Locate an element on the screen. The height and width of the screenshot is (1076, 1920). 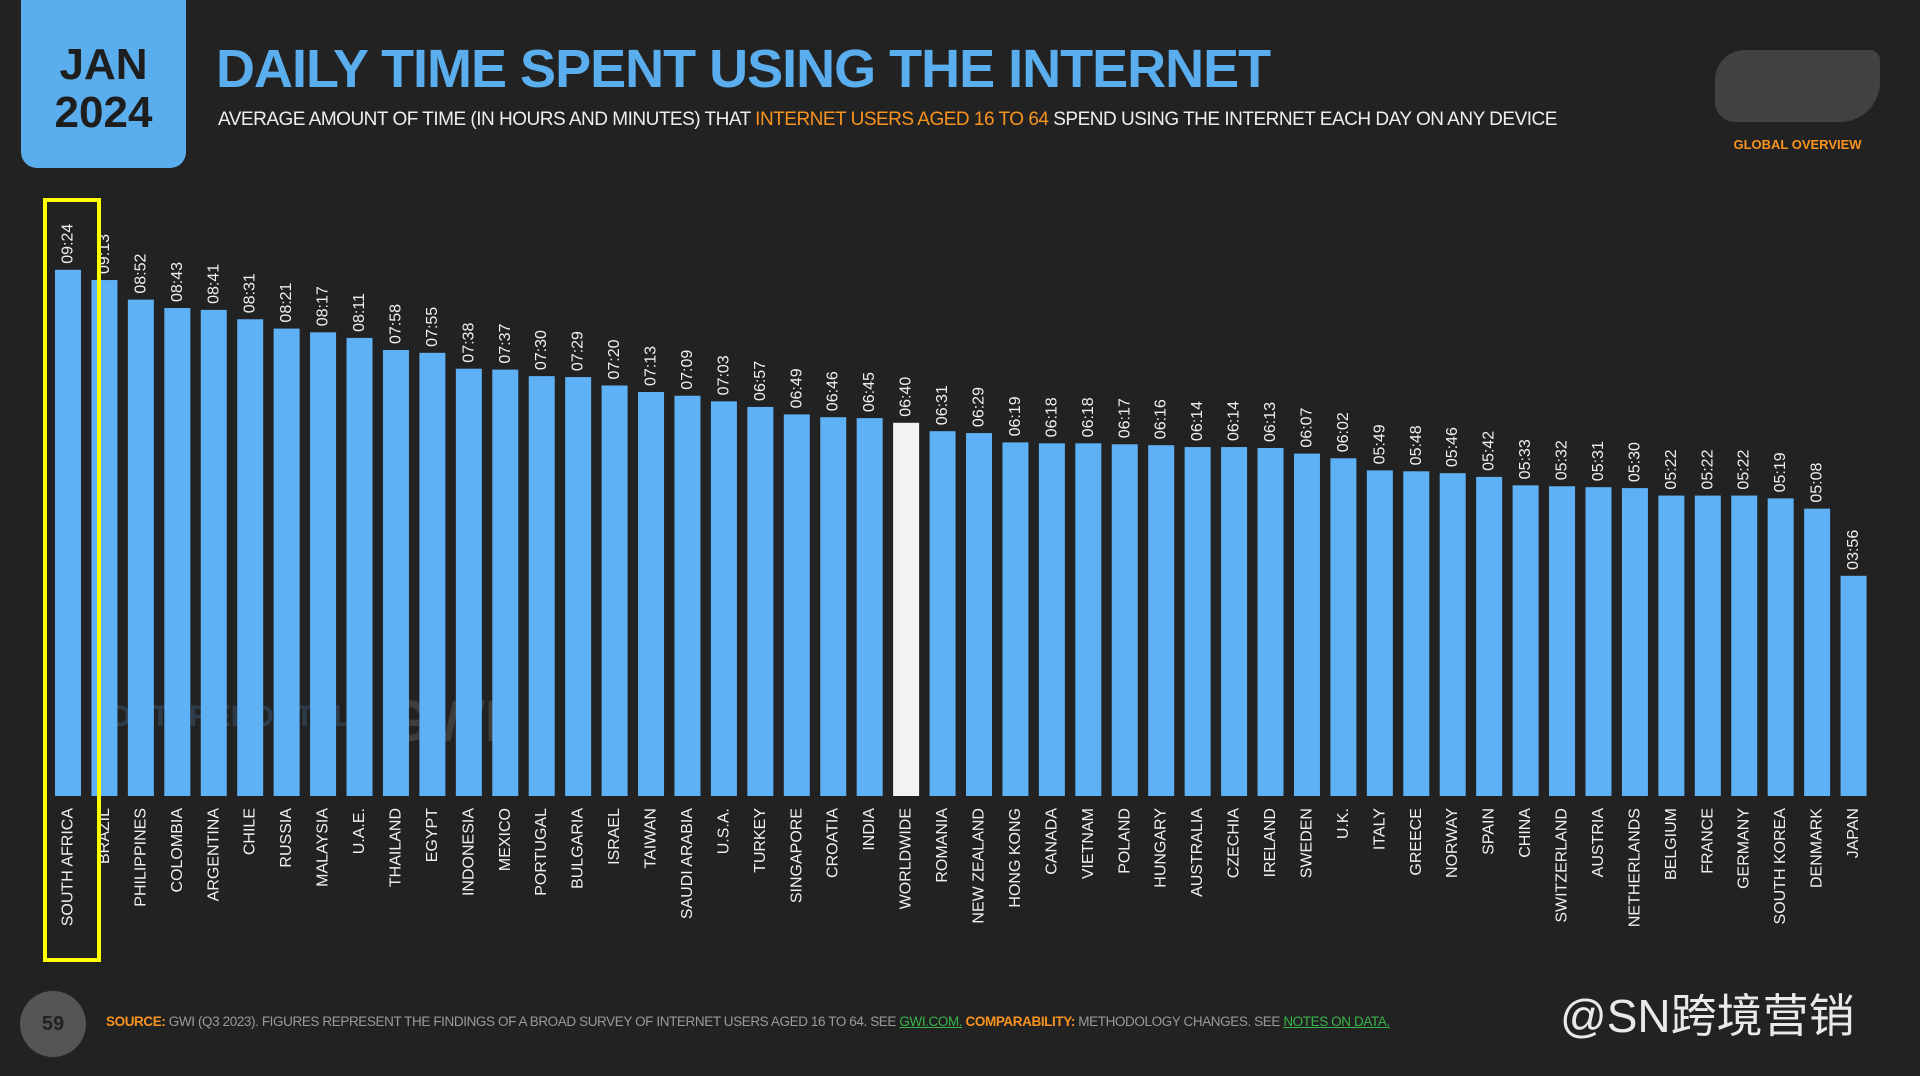
source-label: SOURCE: is located at coordinates (136, 1021).